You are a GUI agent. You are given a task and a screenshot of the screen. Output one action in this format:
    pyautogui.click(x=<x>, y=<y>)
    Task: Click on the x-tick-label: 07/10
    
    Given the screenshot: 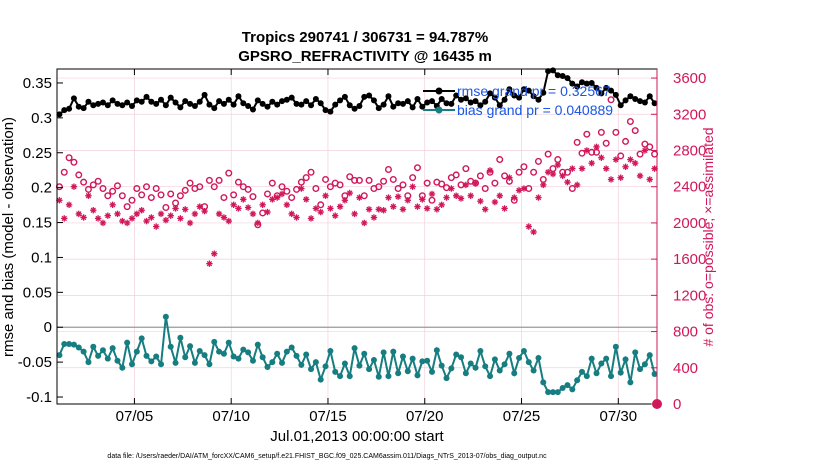 What is the action you would take?
    pyautogui.click(x=231, y=416)
    